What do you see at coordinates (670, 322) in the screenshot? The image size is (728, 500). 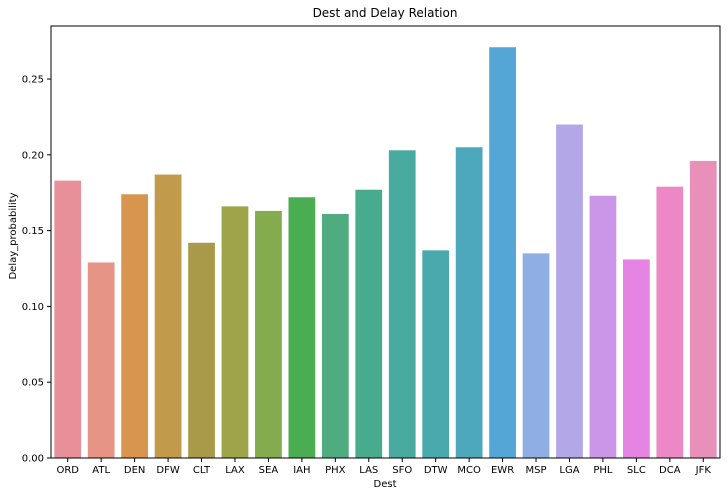 I see `bar-dca` at bounding box center [670, 322].